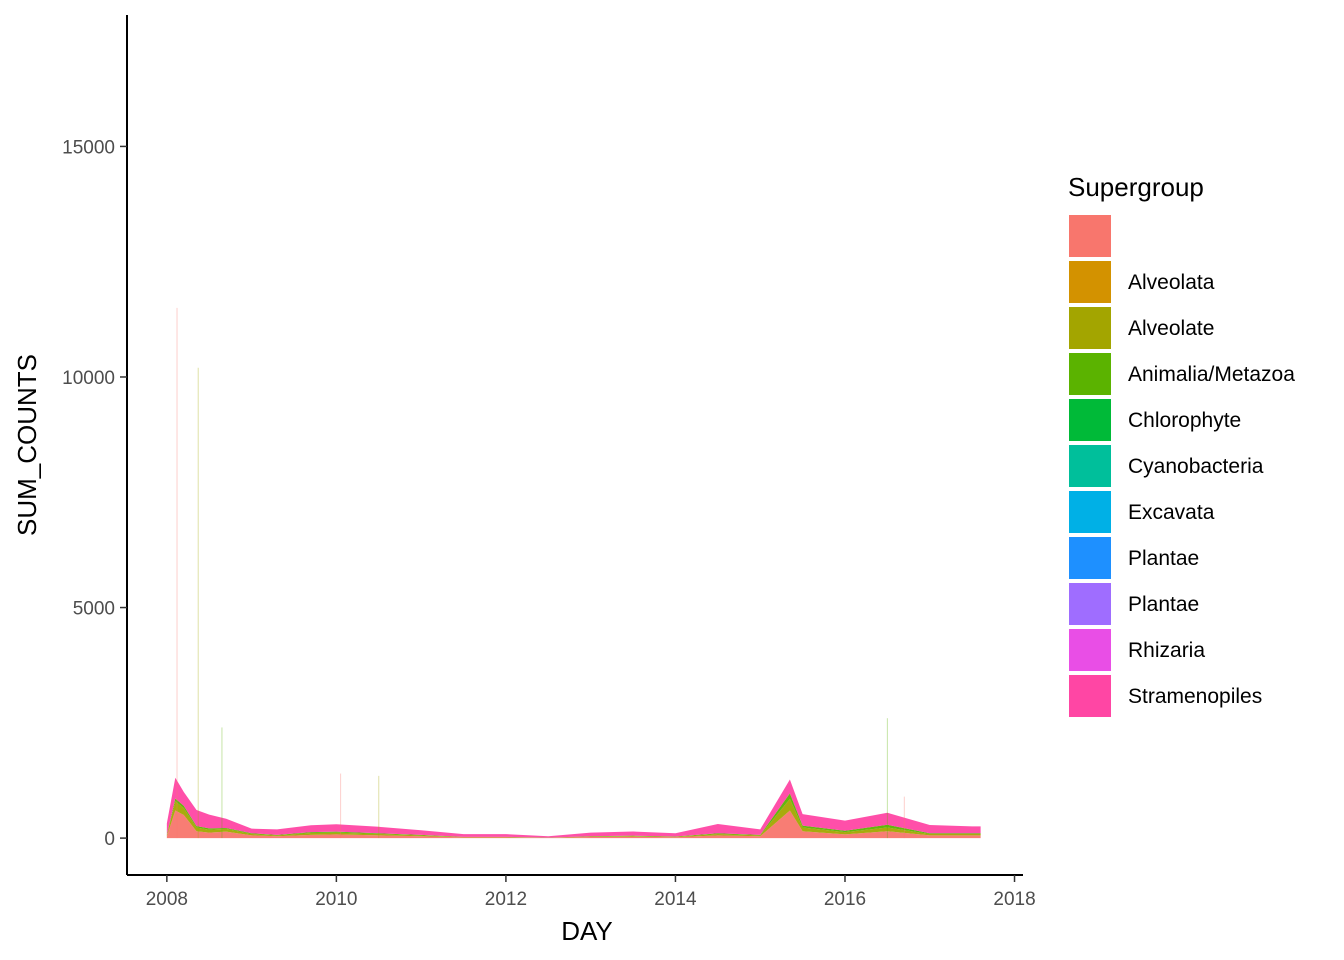 Image resolution: width=1344 pixels, height=960 pixels. What do you see at coordinates (94, 493) in the screenshot?
I see `y-axis-ticks: 0 5000 10000 15000` at bounding box center [94, 493].